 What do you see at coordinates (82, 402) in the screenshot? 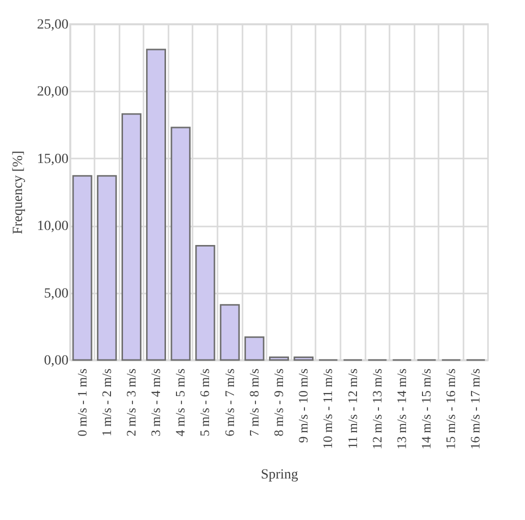
I see `x-tick-label: 0 m/s - 1 m/s` at bounding box center [82, 402].